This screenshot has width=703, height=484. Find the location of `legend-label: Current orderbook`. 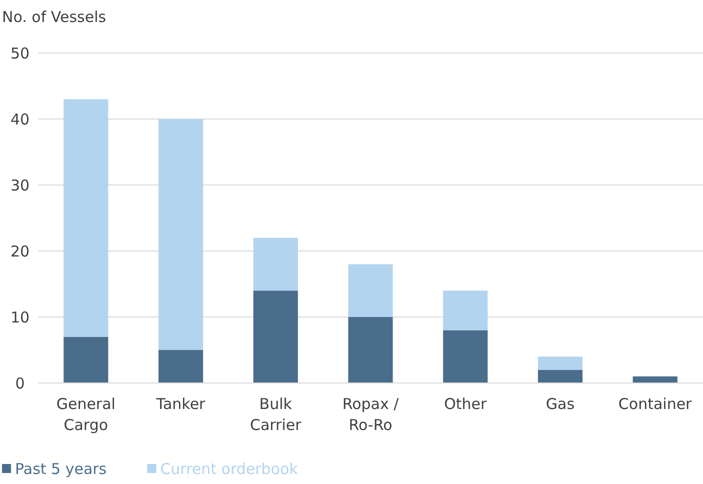

legend-label: Current orderbook is located at coordinates (229, 469).